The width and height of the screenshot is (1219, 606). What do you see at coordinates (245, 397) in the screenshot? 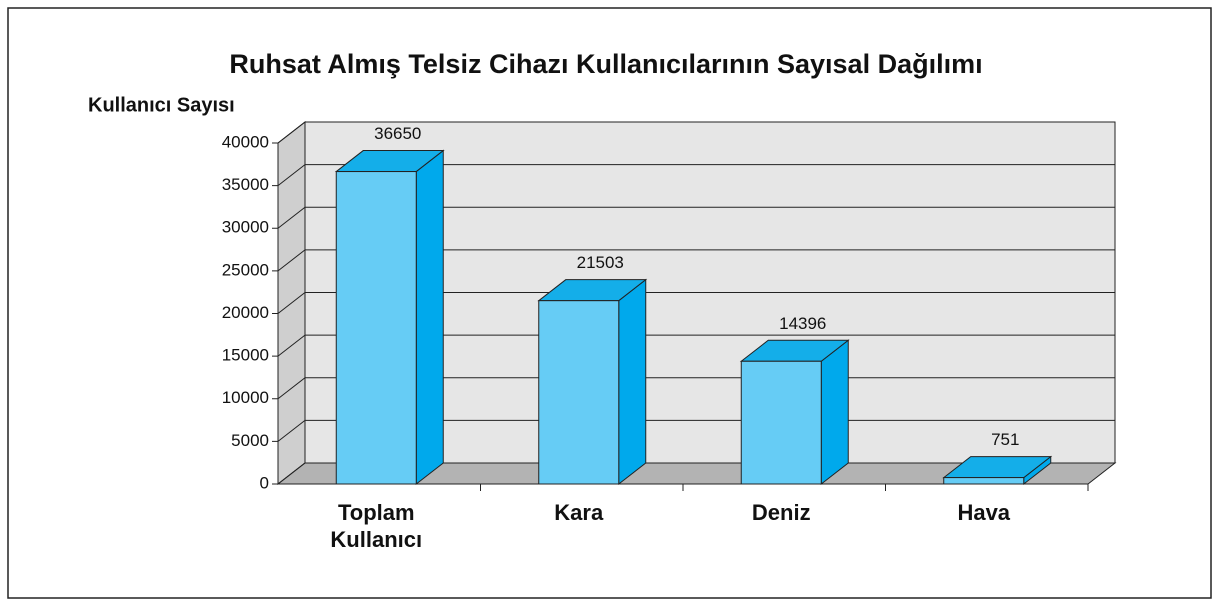
I see `y-tick-label: 10000` at bounding box center [245, 397].